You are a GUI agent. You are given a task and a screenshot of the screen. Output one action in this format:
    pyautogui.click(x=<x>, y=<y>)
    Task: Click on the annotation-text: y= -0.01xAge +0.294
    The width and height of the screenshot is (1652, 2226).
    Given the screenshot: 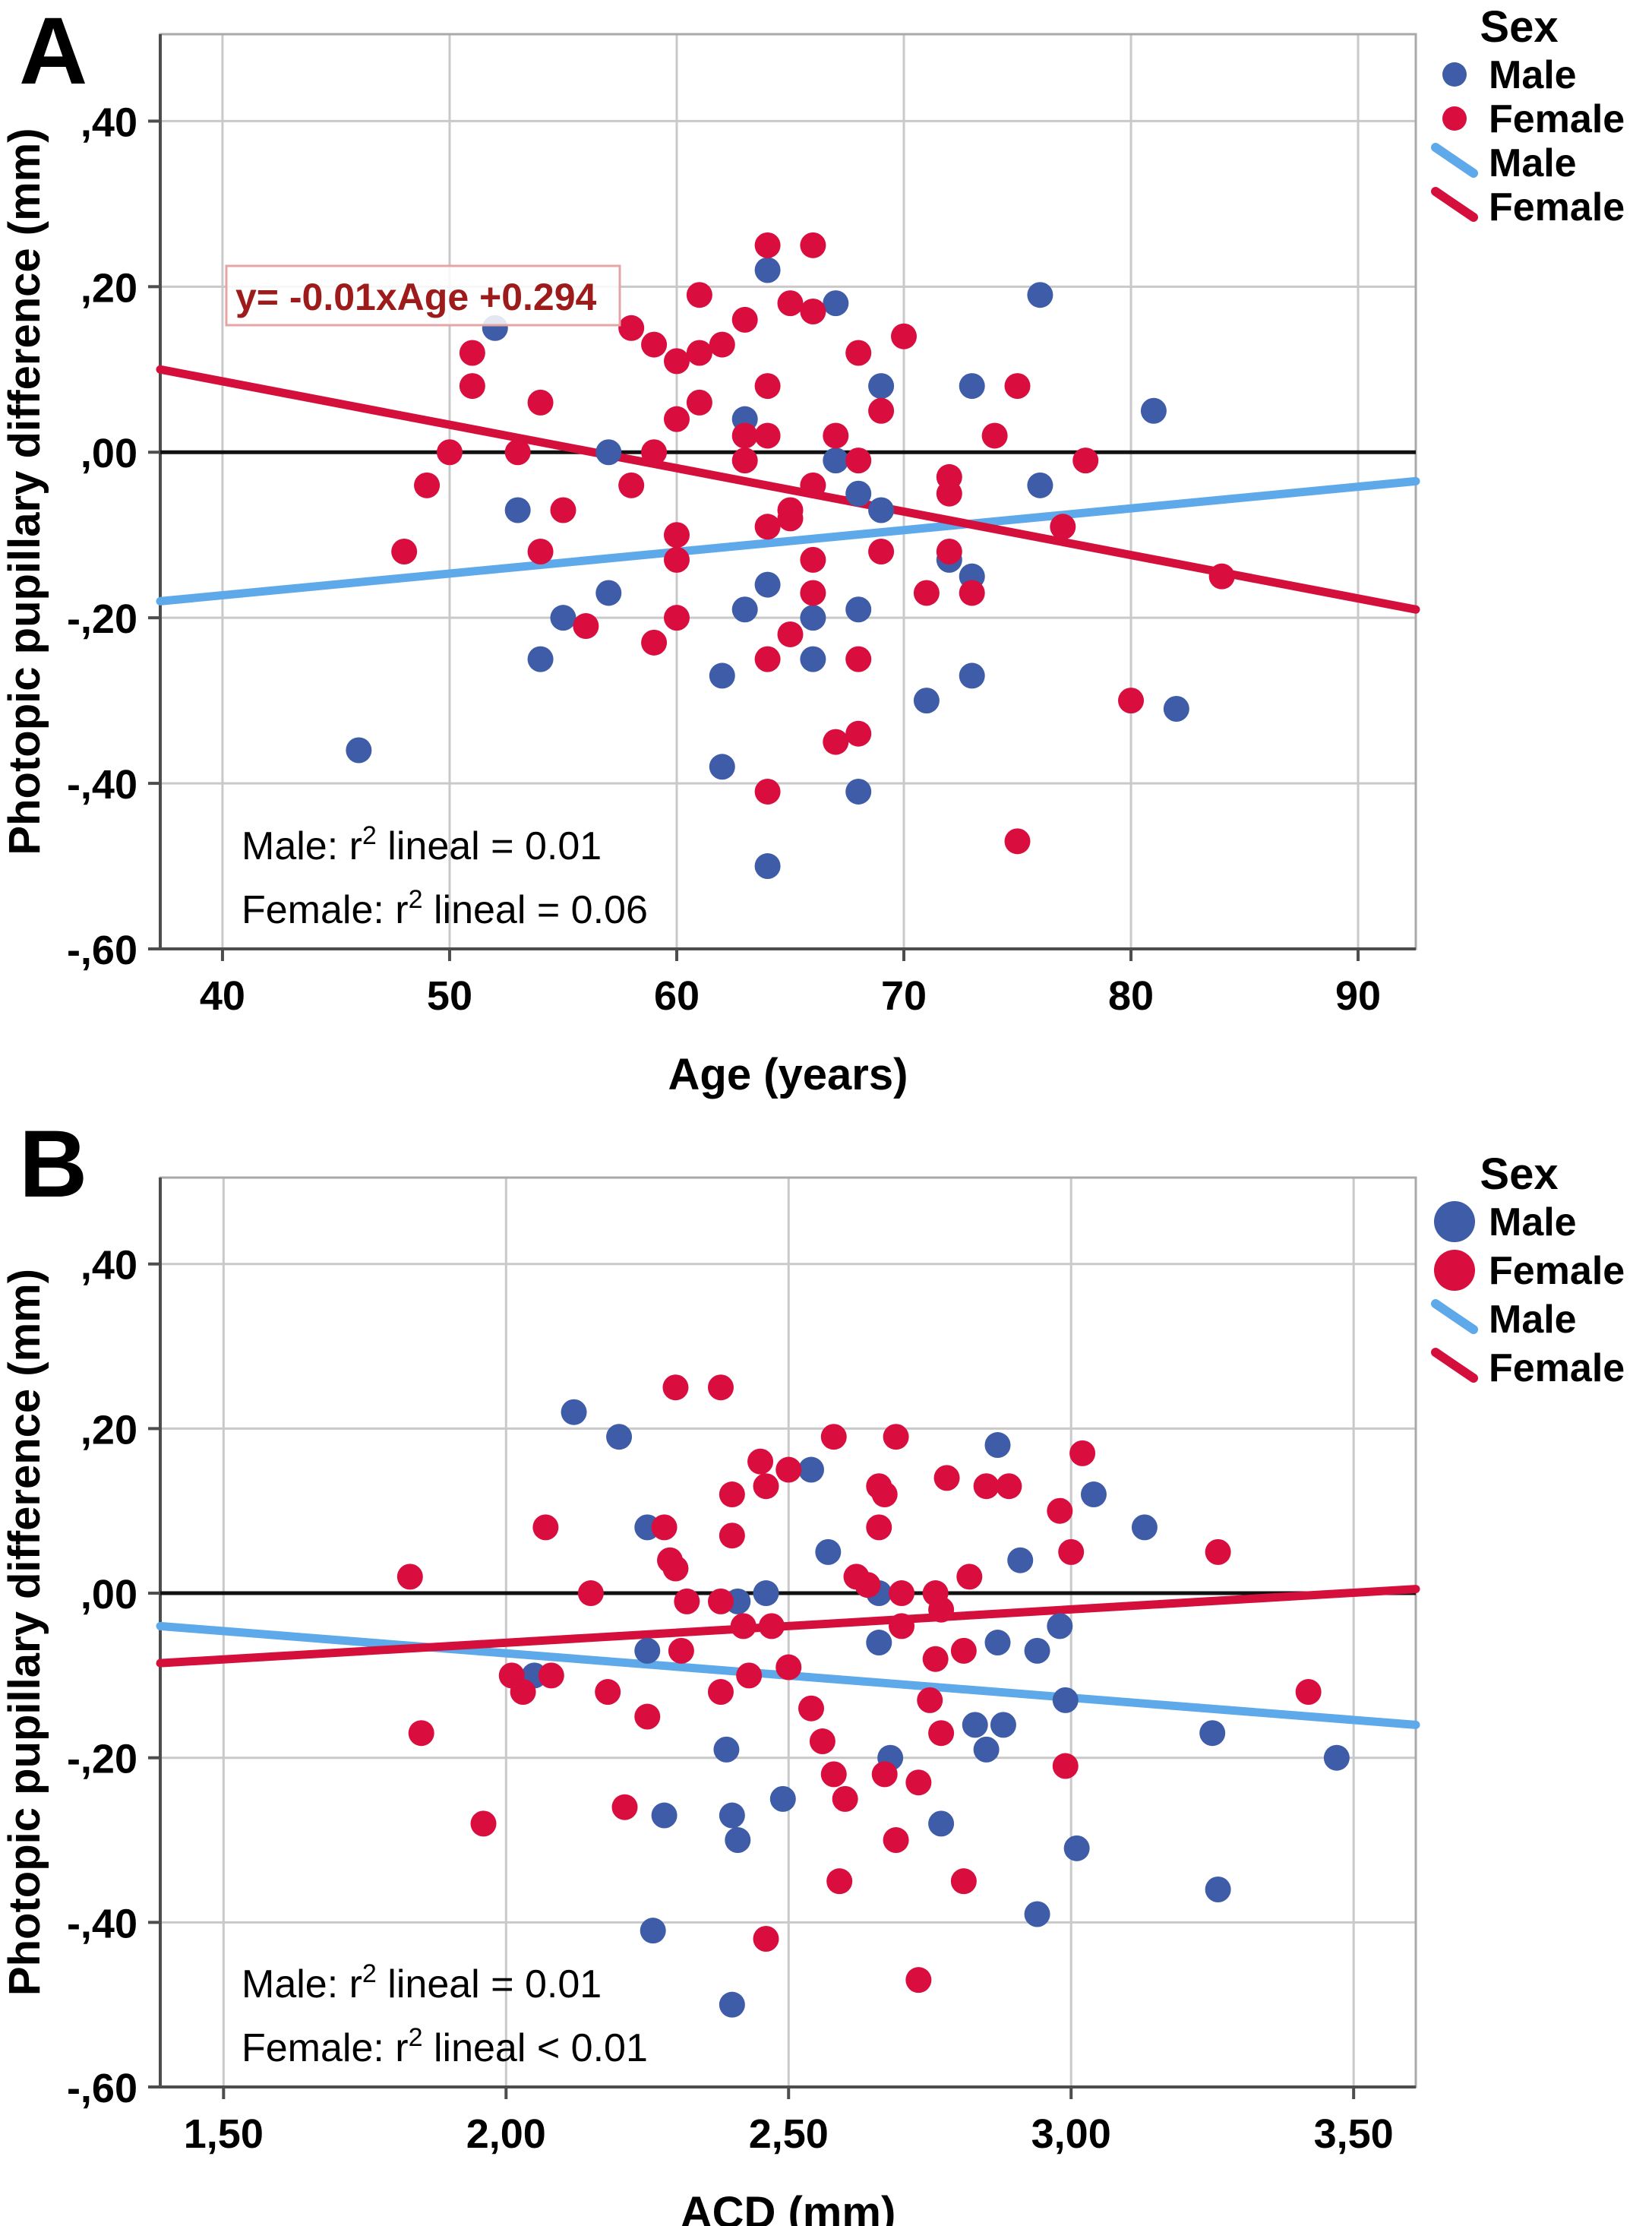 What is the action you would take?
    pyautogui.click(x=416, y=297)
    